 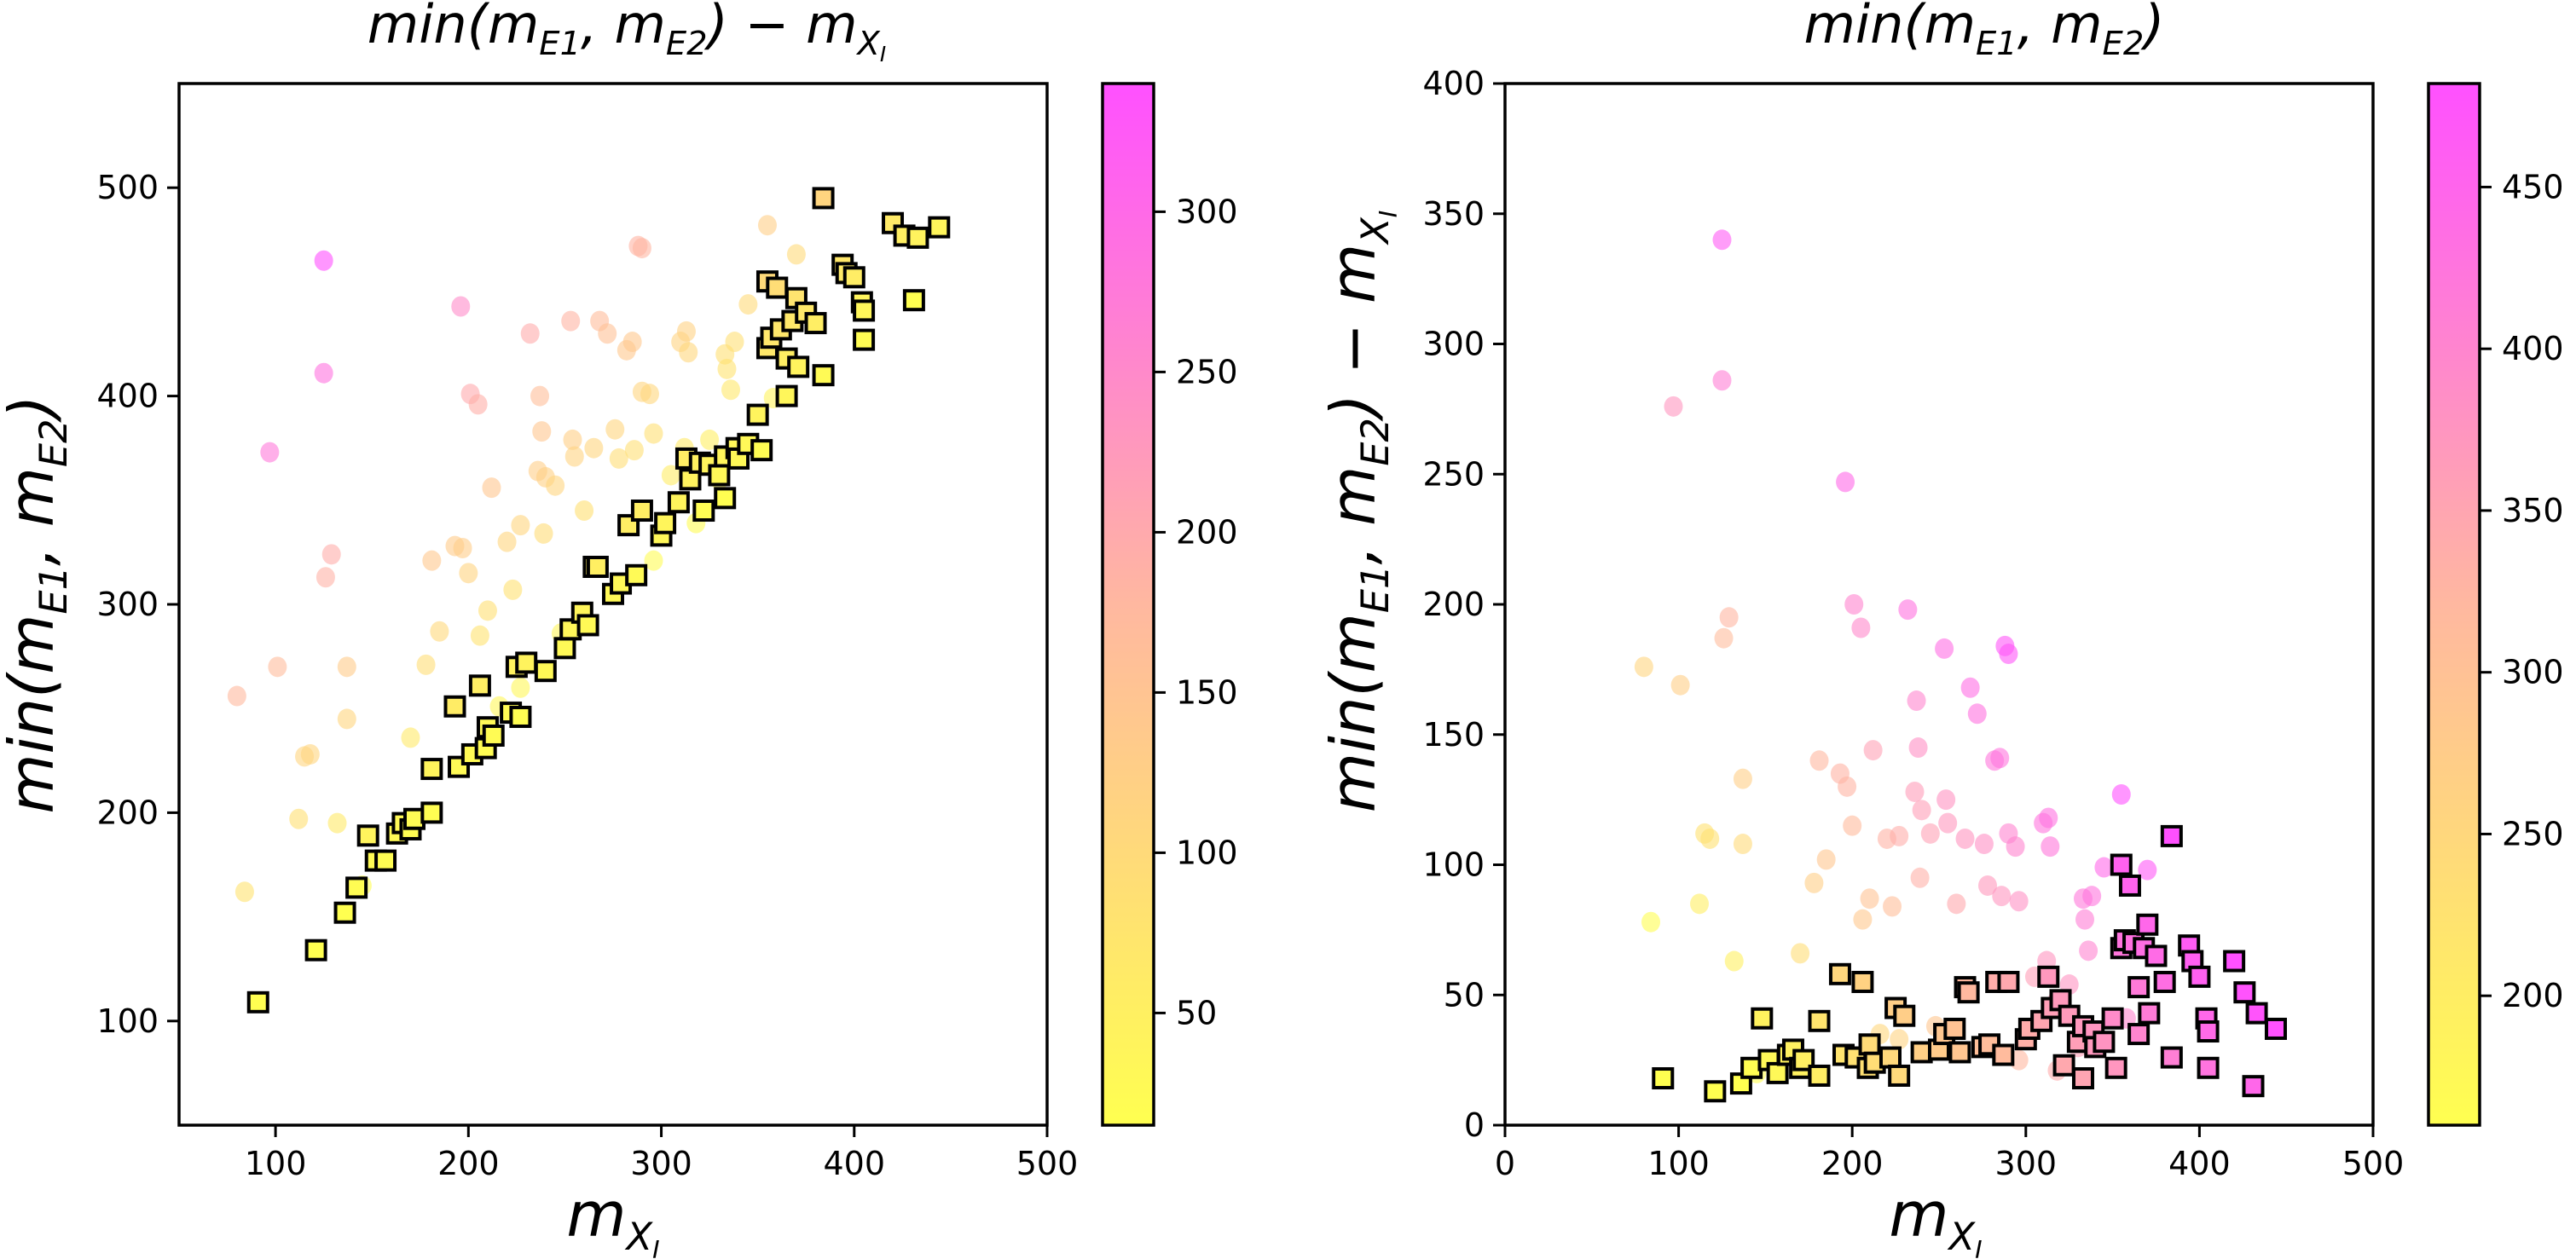 What do you see at coordinates (468, 1163) in the screenshot?
I see `x-tick-label: 200` at bounding box center [468, 1163].